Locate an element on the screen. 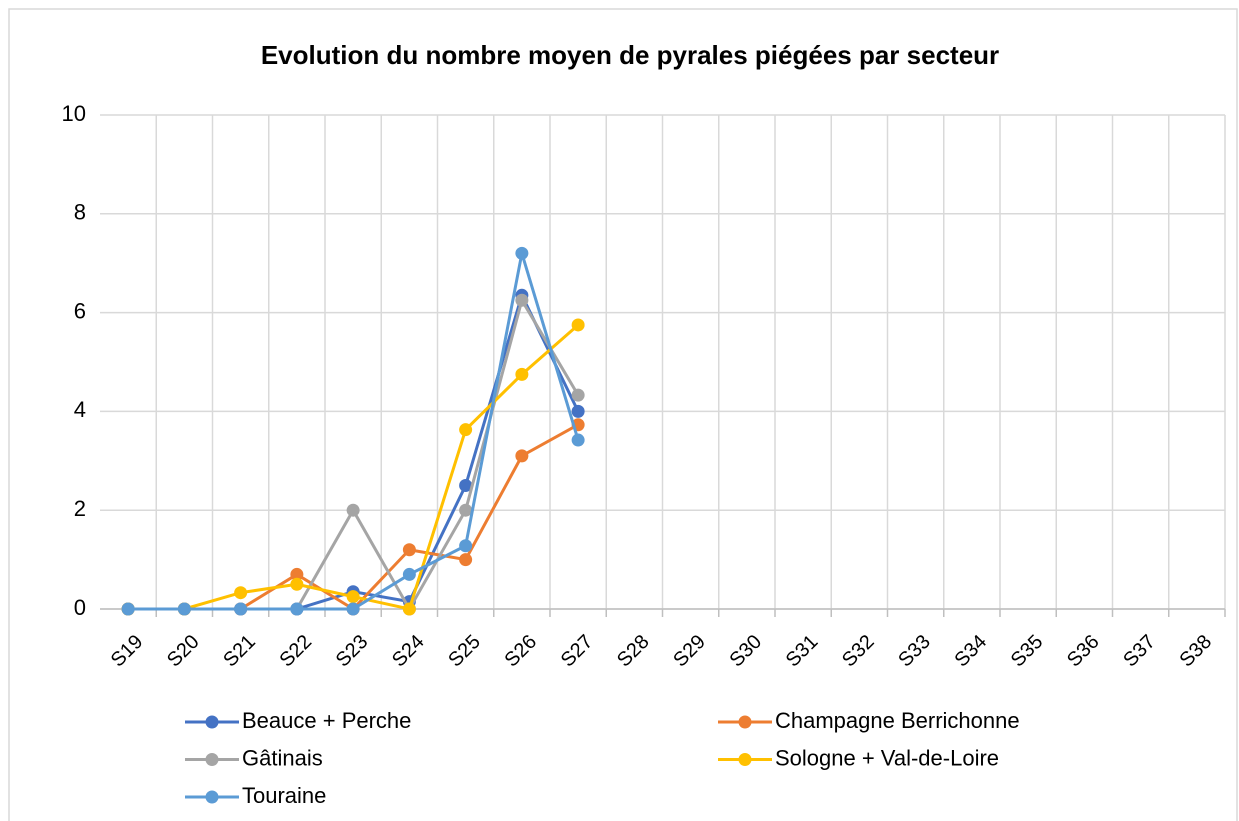 This screenshot has height=821, width=1239. legend-label: Sologne + Val-de-Loire is located at coordinates (887, 757).